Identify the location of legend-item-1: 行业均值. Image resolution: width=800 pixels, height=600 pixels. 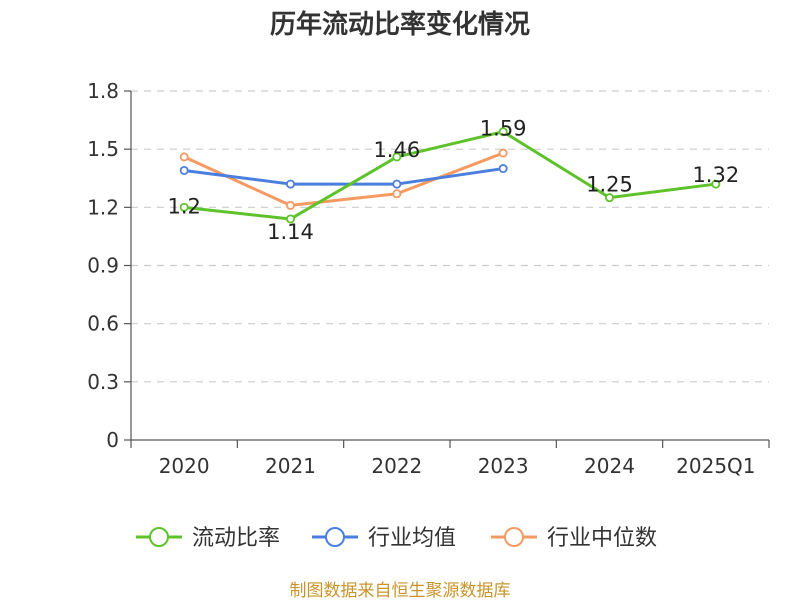
(384, 538).